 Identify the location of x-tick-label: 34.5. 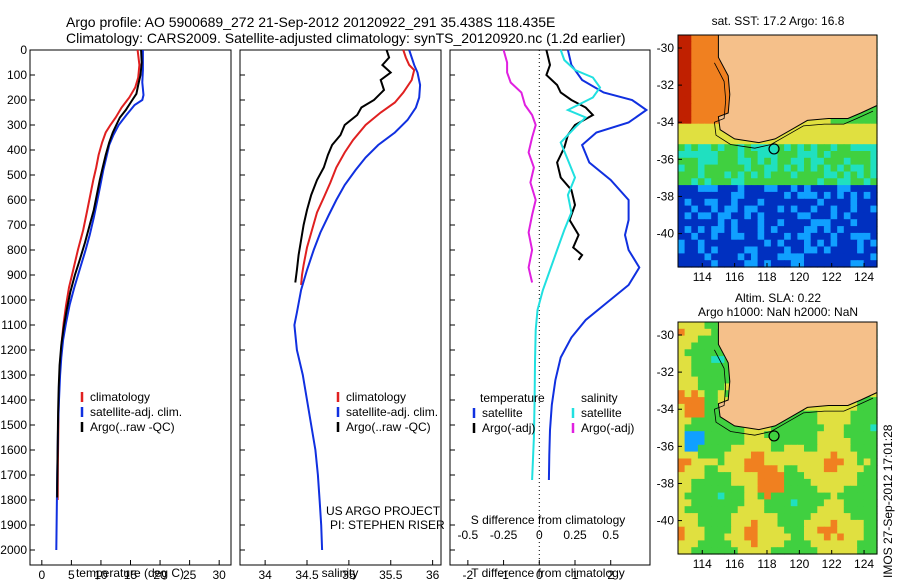
(307, 574).